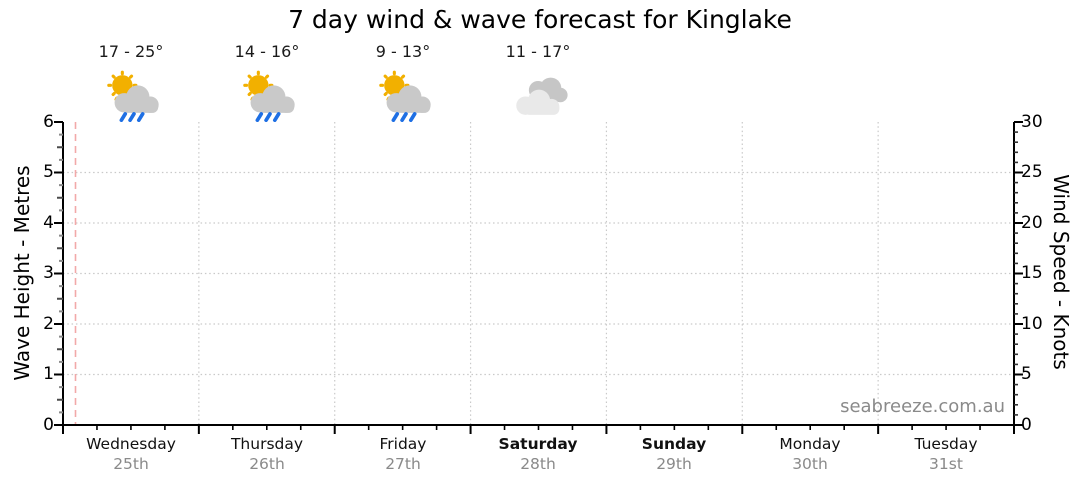  Describe the element at coordinates (48, 223) in the screenshot. I see `wave-axis-tick: 4` at that location.